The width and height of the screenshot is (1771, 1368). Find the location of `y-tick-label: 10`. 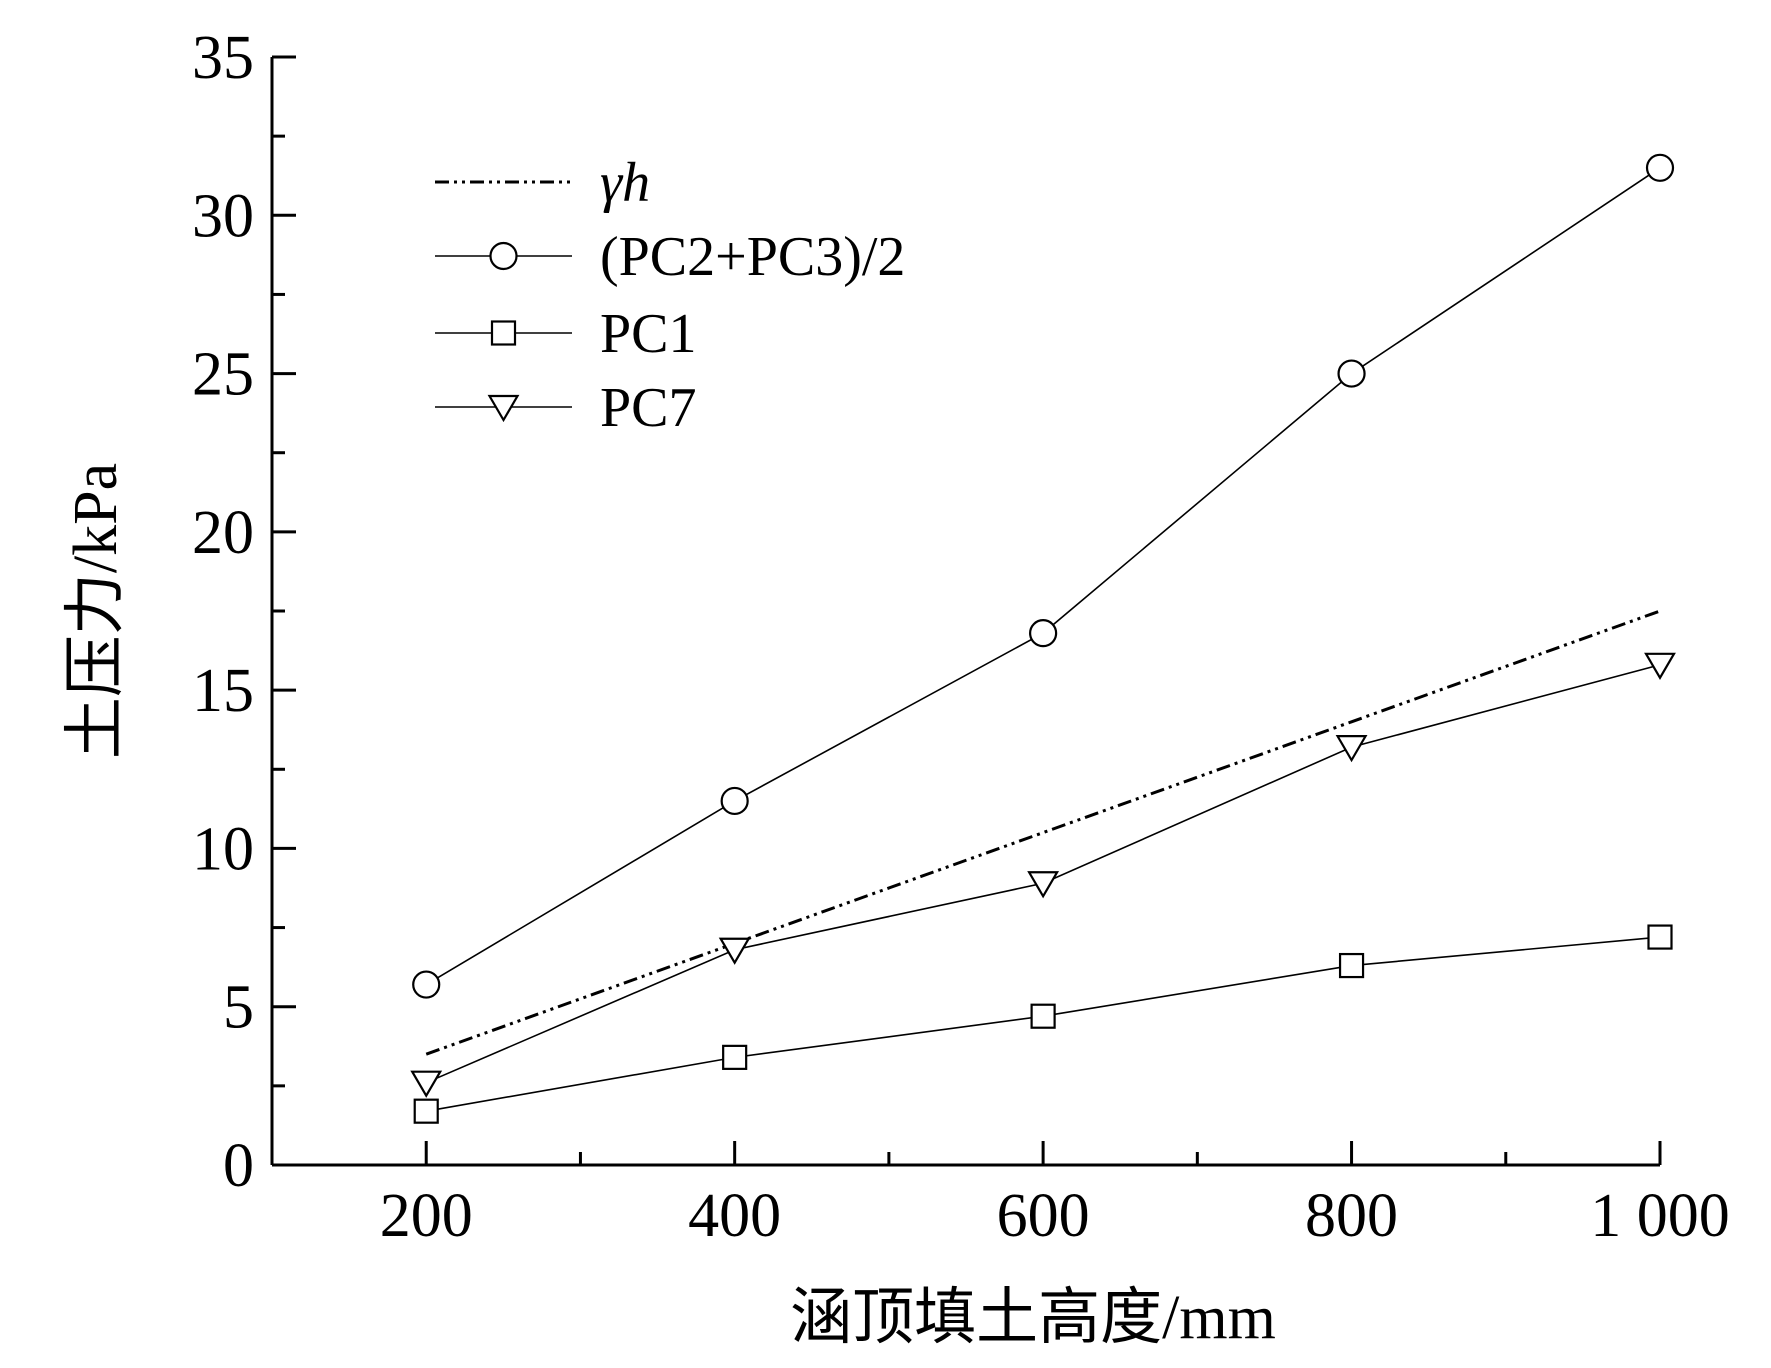

y-tick-label: 10 is located at coordinates (223, 849).